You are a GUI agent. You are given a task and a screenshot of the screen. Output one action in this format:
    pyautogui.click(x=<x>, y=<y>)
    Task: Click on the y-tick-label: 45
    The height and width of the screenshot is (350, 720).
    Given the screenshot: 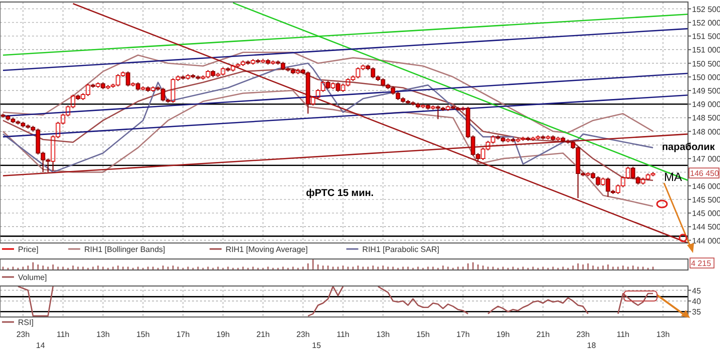 What is the action you would take?
    pyautogui.click(x=697, y=291)
    